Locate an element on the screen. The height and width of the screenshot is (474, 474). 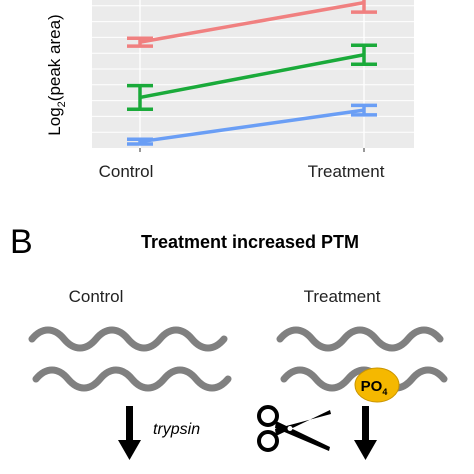
control-protein is located at coordinates (130, 359).